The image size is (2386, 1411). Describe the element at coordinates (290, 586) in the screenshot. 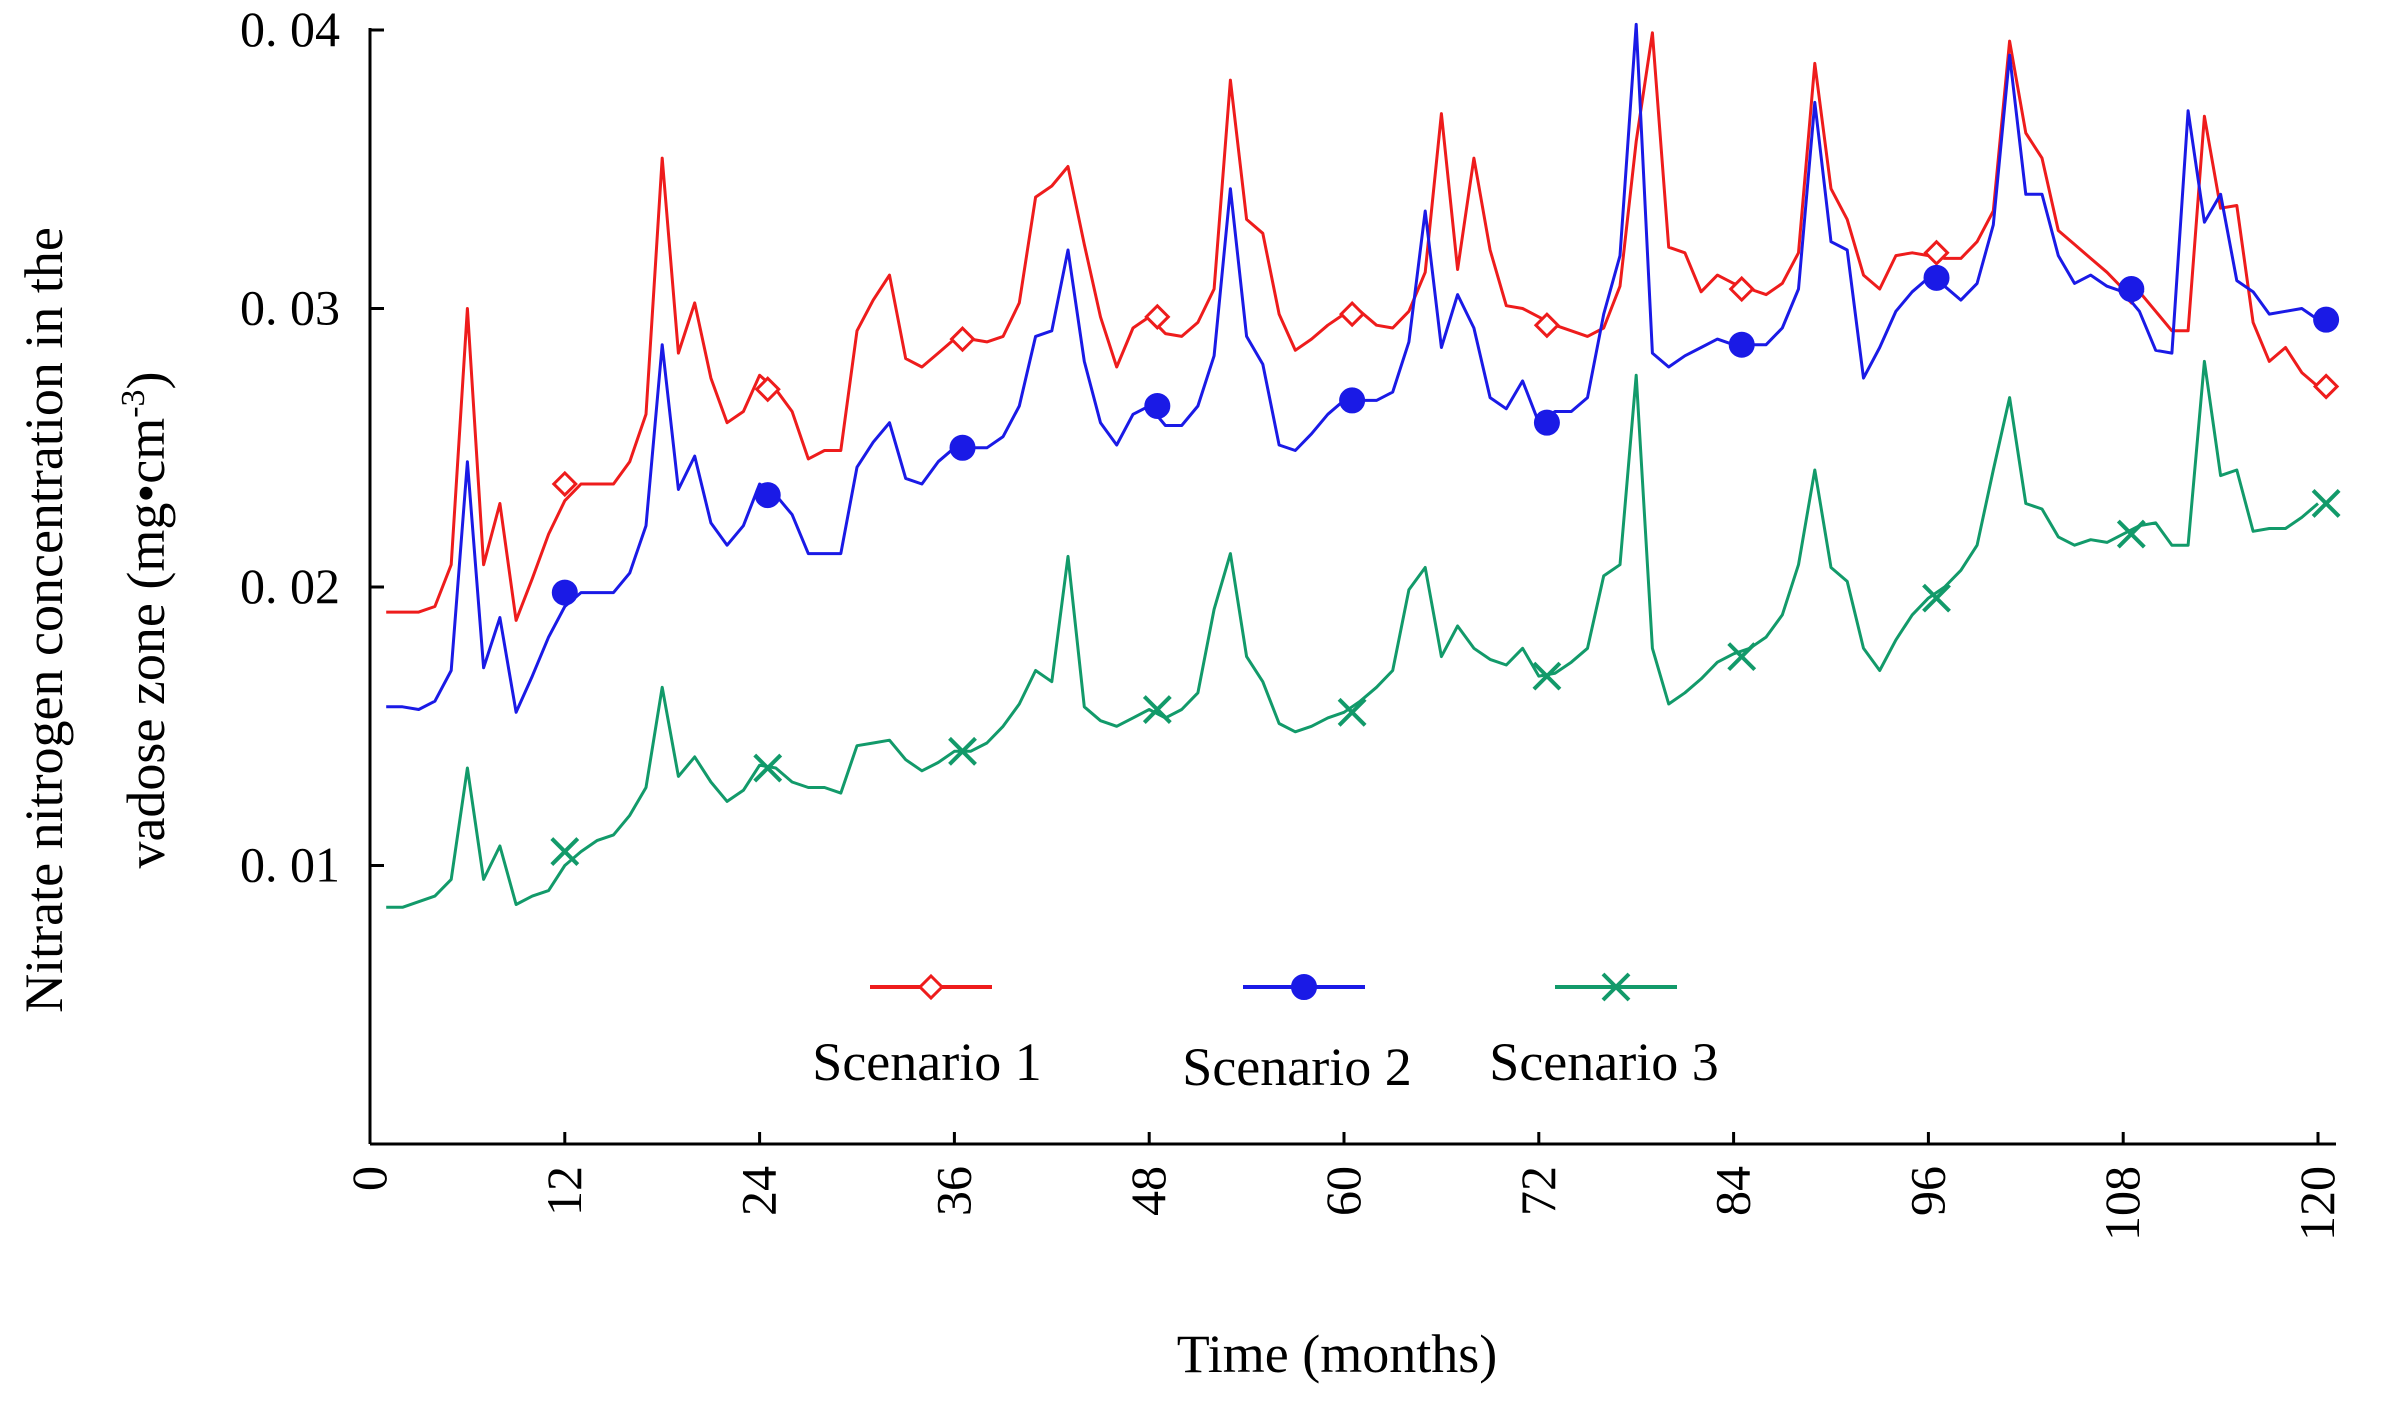

I see `y-tick-label: 0. 02` at that location.